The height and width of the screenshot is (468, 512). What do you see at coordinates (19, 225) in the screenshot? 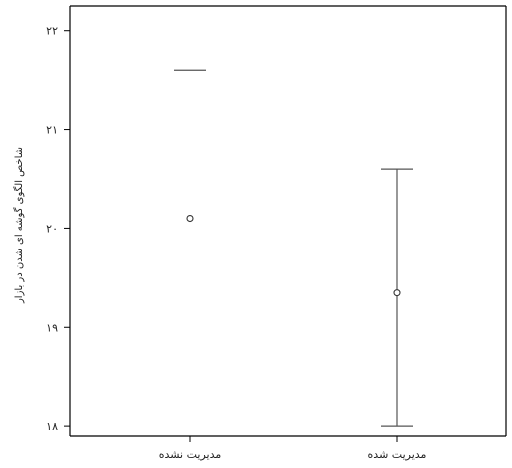
I see `y-axis-title: شاخص الگوی گوشه ای شدن در بازار` at bounding box center [19, 225].